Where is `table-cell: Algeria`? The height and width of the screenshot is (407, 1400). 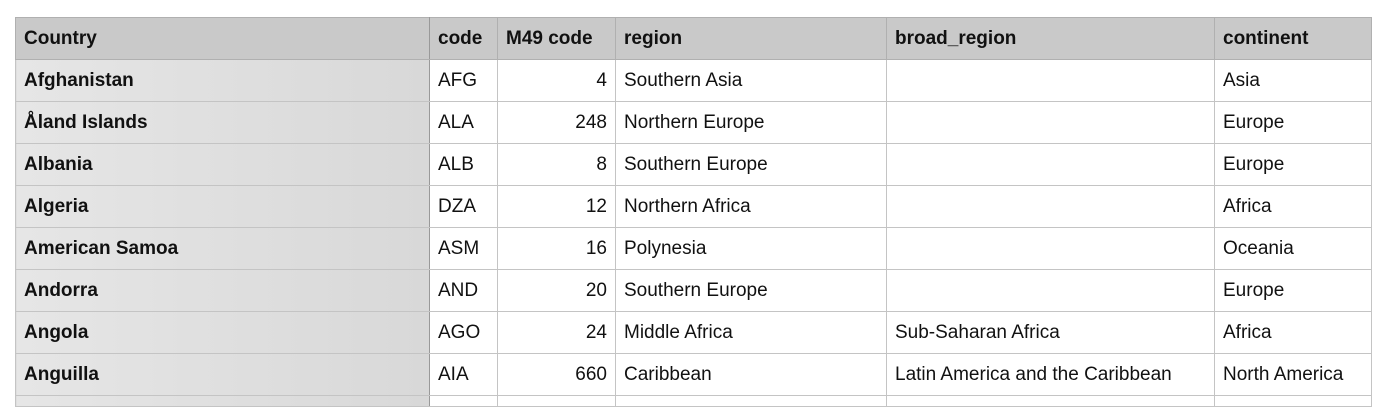
table-cell: Algeria is located at coordinates (222, 206).